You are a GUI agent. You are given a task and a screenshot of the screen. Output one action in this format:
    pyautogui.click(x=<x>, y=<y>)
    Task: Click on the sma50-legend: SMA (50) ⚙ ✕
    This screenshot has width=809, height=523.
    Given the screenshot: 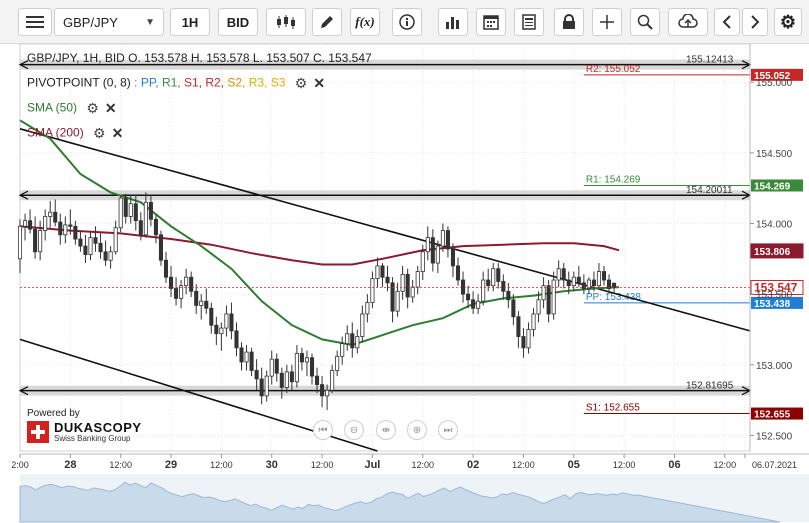 What is the action you would take?
    pyautogui.click(x=72, y=108)
    